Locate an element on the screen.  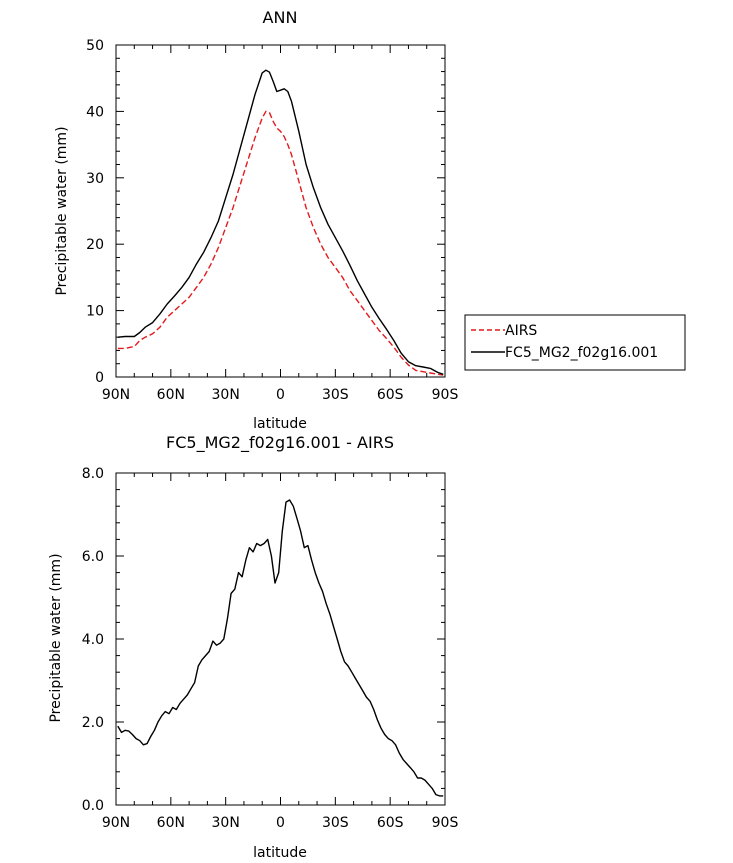
bottom-chart-title: FC5_MG2_f02g16.001 - AIRS is located at coordinates (280, 443).